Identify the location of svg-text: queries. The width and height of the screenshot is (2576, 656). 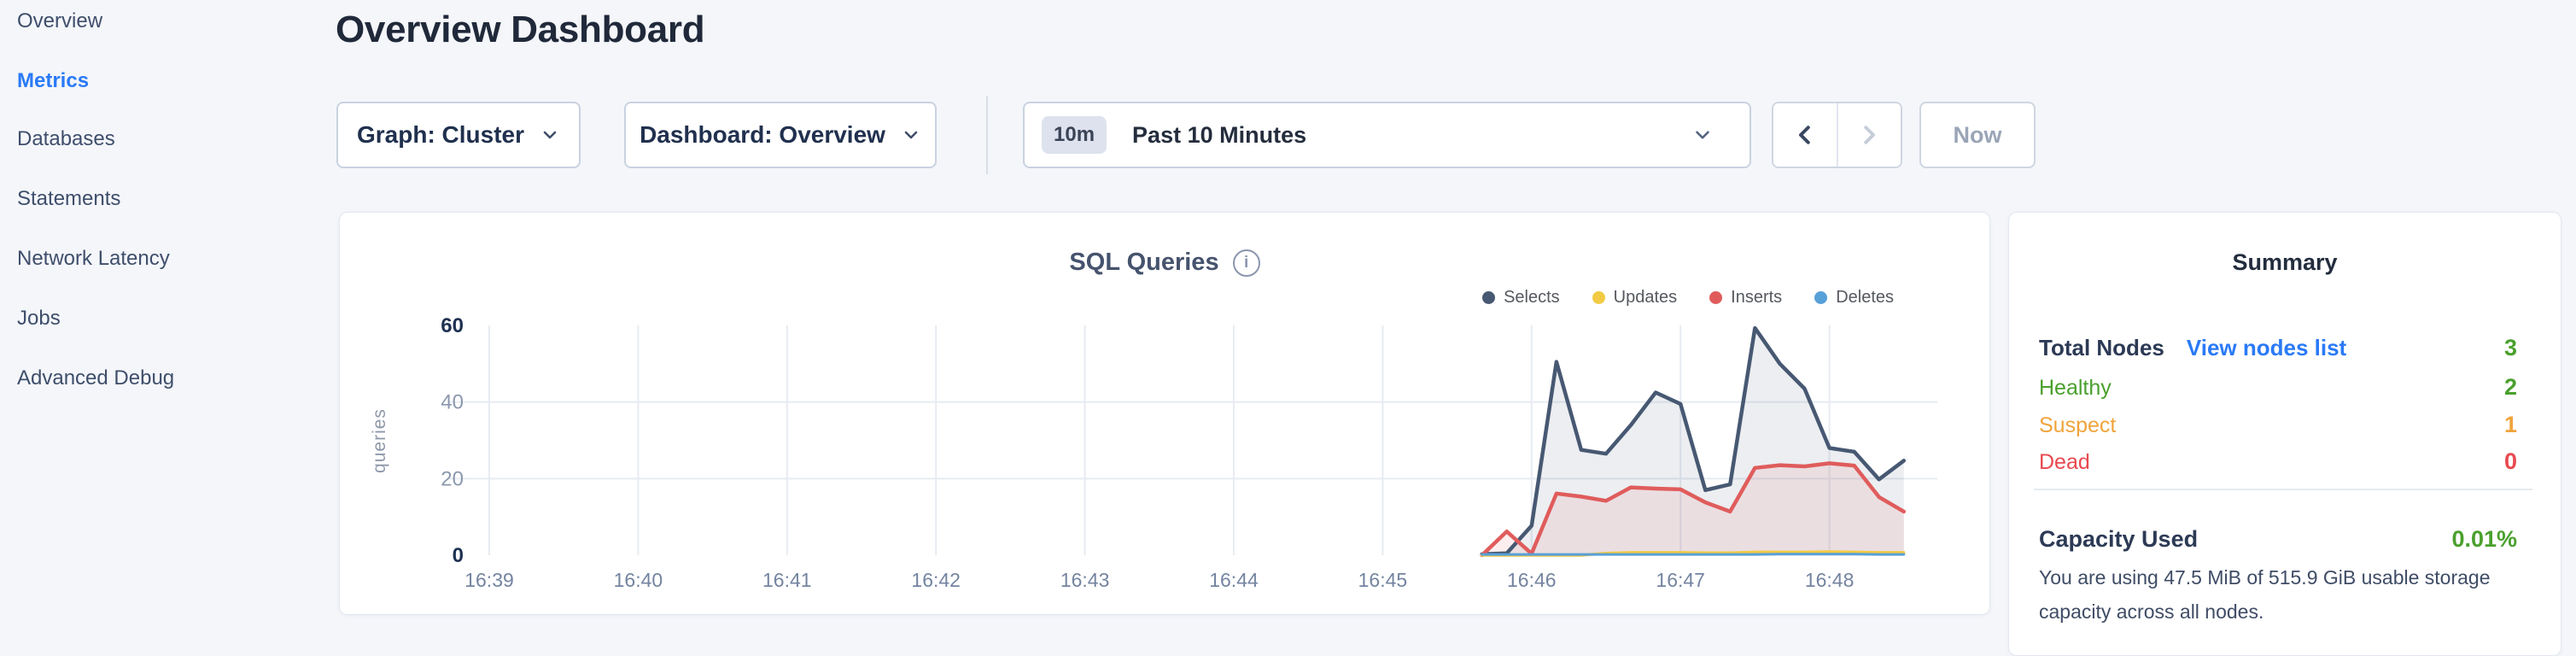
(379, 440).